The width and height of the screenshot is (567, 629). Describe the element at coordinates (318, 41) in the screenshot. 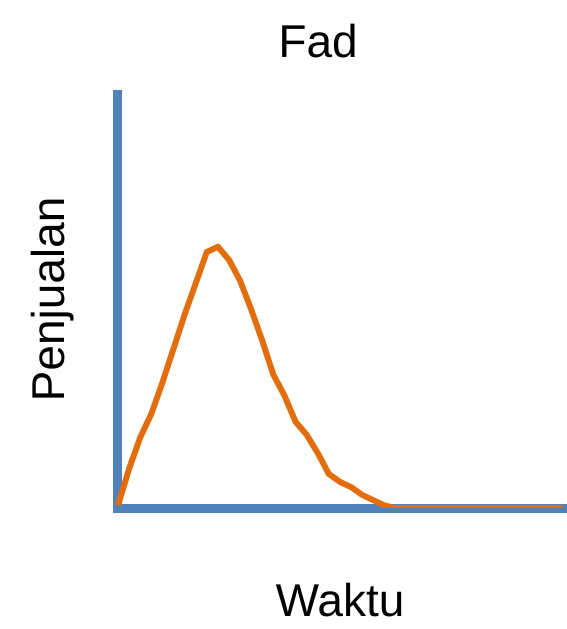

I see `chart-title: Fad` at that location.